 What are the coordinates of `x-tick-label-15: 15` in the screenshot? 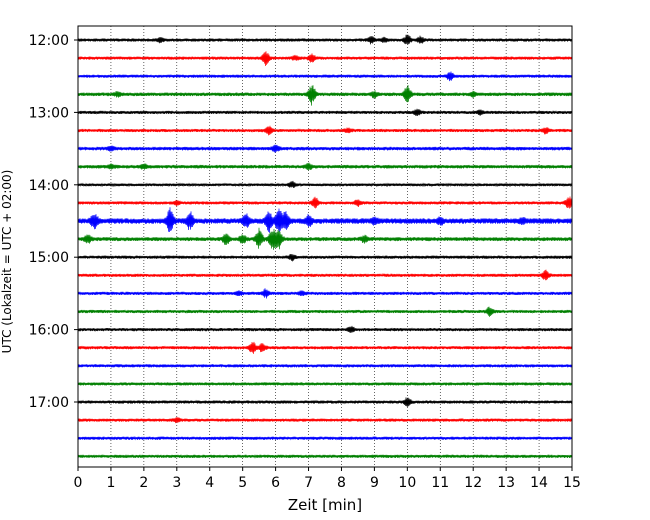 It's located at (572, 483).